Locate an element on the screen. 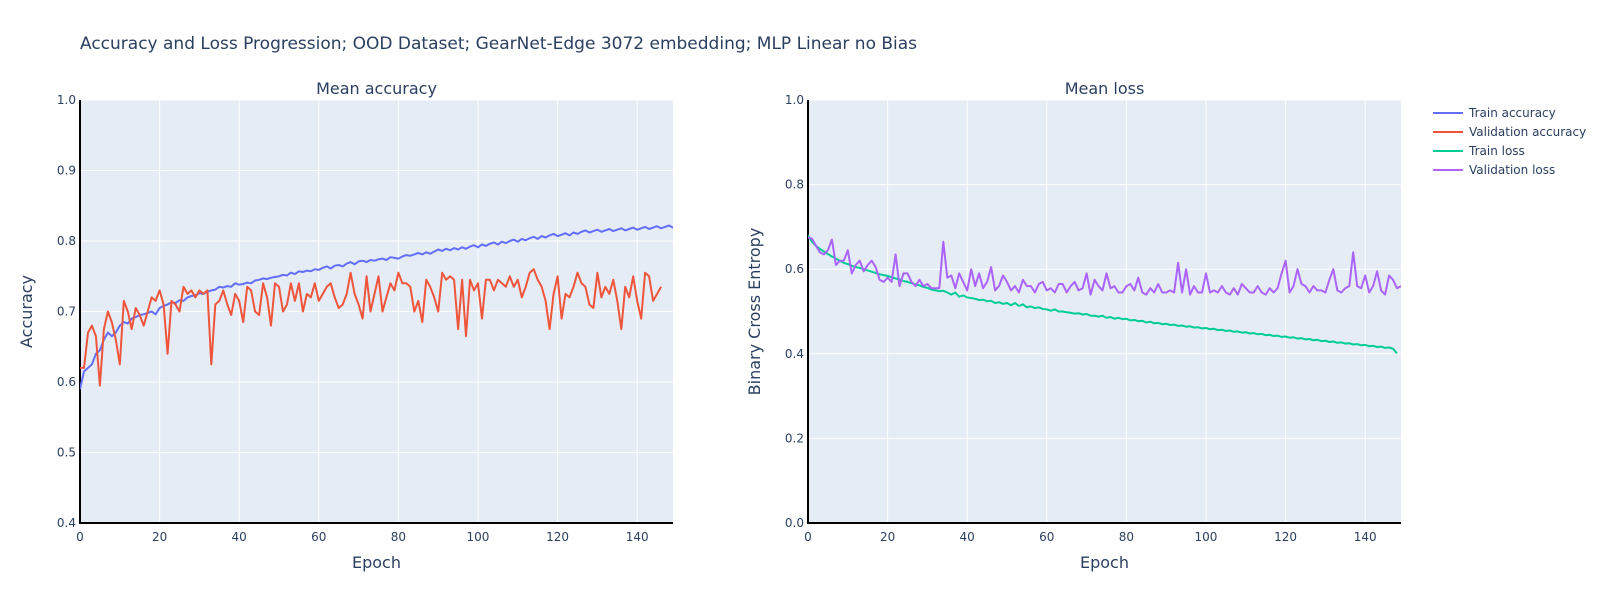 The width and height of the screenshot is (1600, 600). series-line-train-loss is located at coordinates (1103, 294).